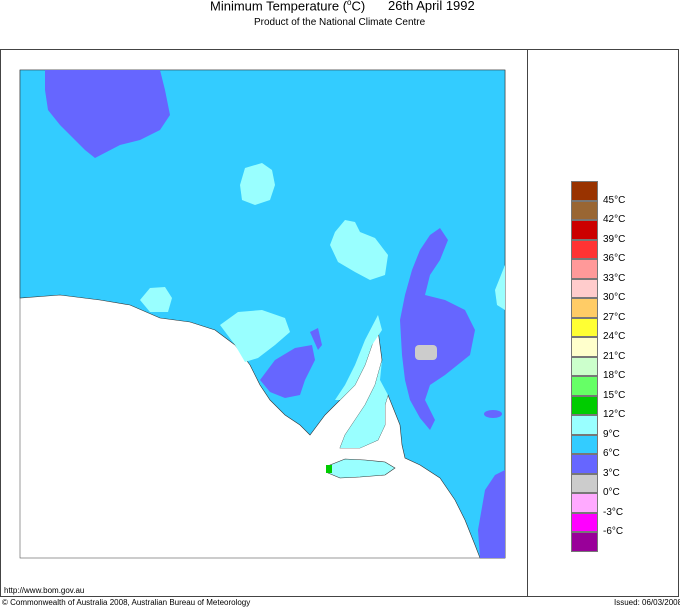 The width and height of the screenshot is (680, 608). Describe the element at coordinates (156, 299) in the screenshot. I see `region-9-12-c` at that location.